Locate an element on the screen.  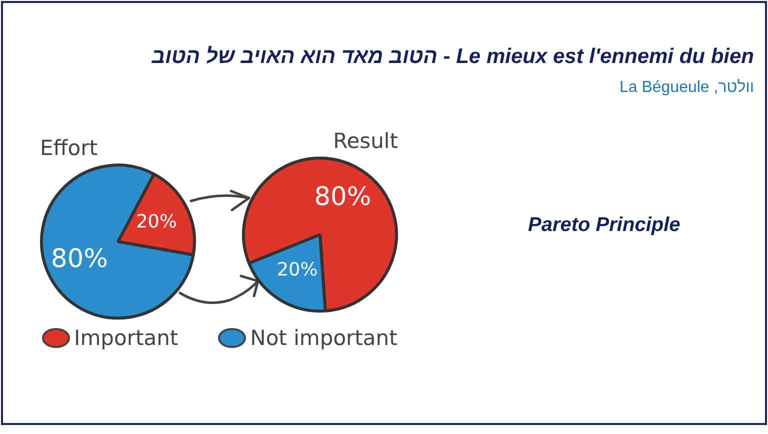
slice-label: Result is located at coordinates (365, 141).